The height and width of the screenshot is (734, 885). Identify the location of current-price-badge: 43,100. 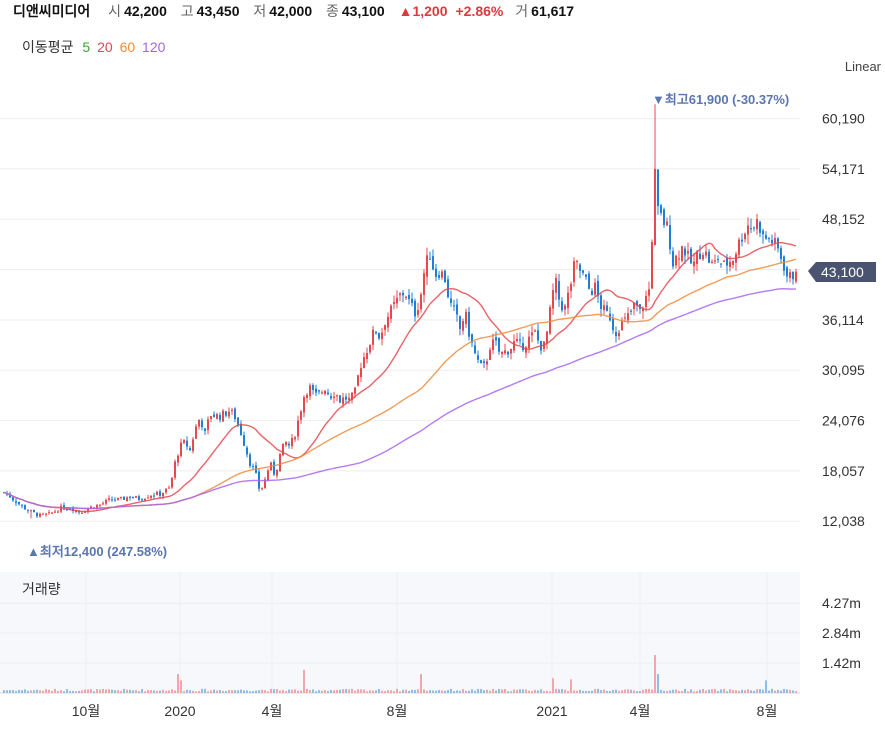
(842, 272).